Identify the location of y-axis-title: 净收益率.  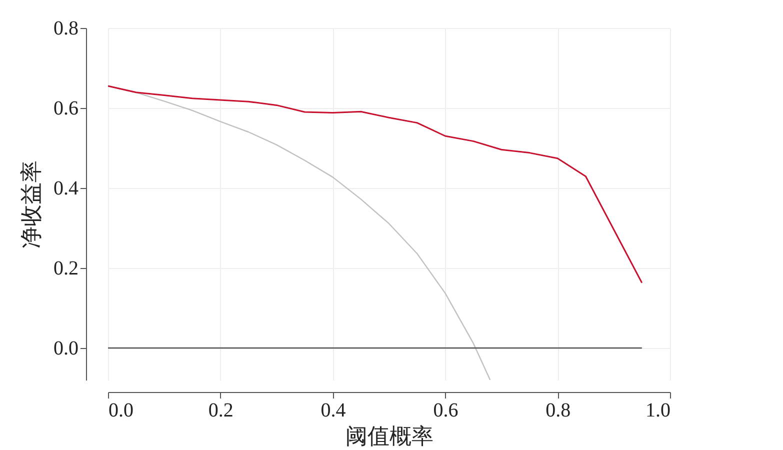
(31, 204).